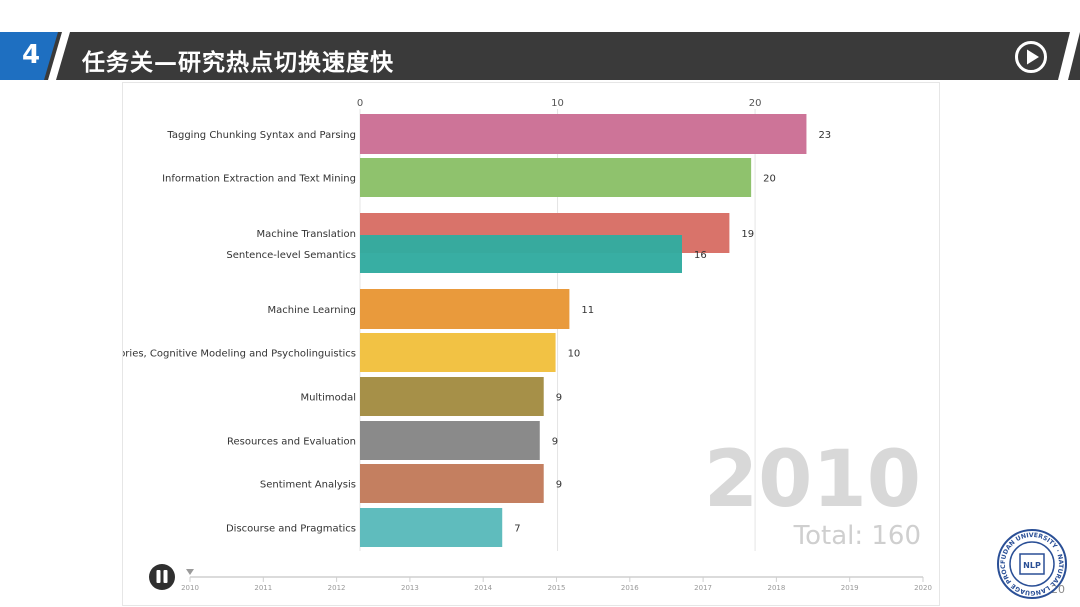 Image resolution: width=1080 pixels, height=607 pixels. I want to click on section-number-badge: 4, so click(35, 56).